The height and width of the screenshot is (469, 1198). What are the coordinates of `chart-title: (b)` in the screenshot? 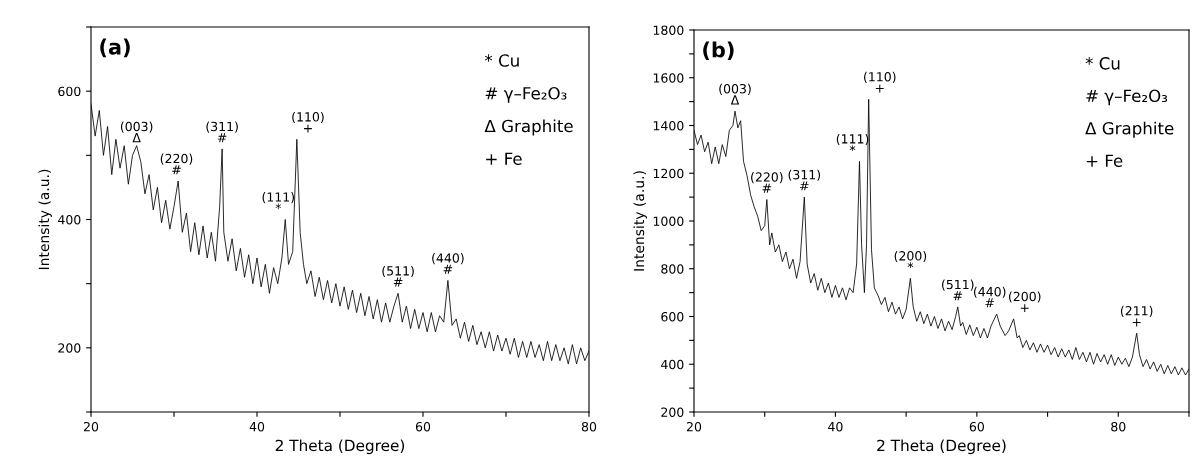 It's located at (718, 51).